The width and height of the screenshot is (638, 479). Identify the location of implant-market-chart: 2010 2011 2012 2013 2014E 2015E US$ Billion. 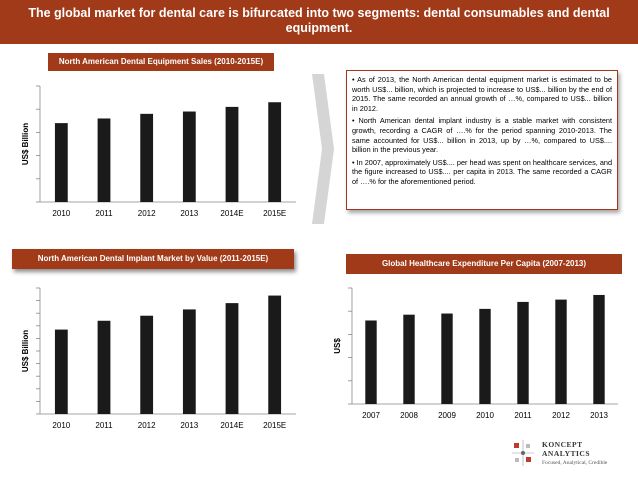
(159, 359).